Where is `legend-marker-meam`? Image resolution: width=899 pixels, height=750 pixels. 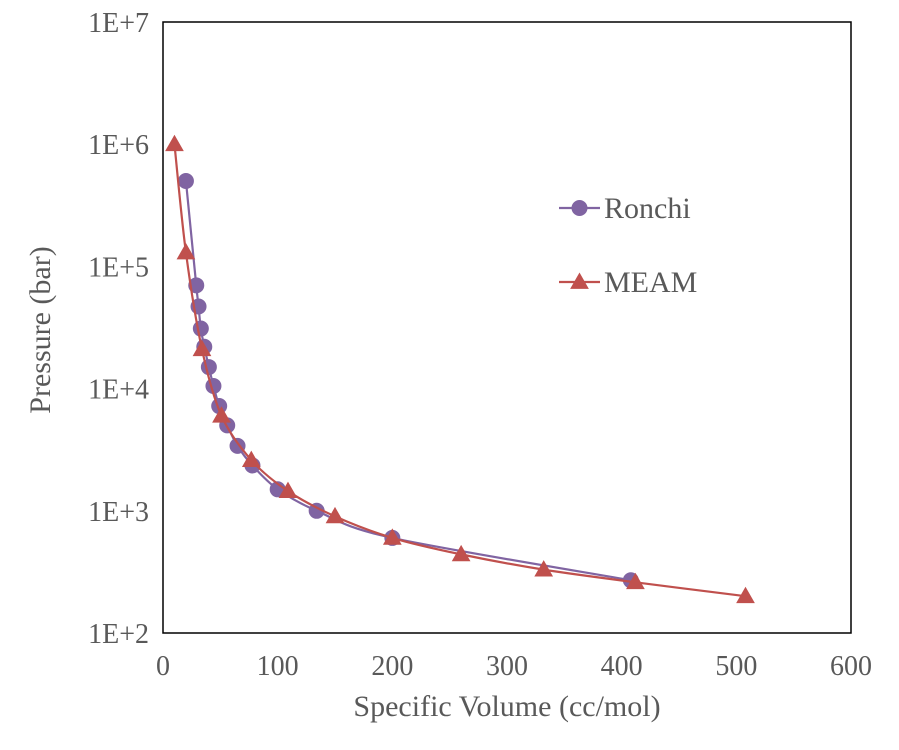 legend-marker-meam is located at coordinates (579, 280).